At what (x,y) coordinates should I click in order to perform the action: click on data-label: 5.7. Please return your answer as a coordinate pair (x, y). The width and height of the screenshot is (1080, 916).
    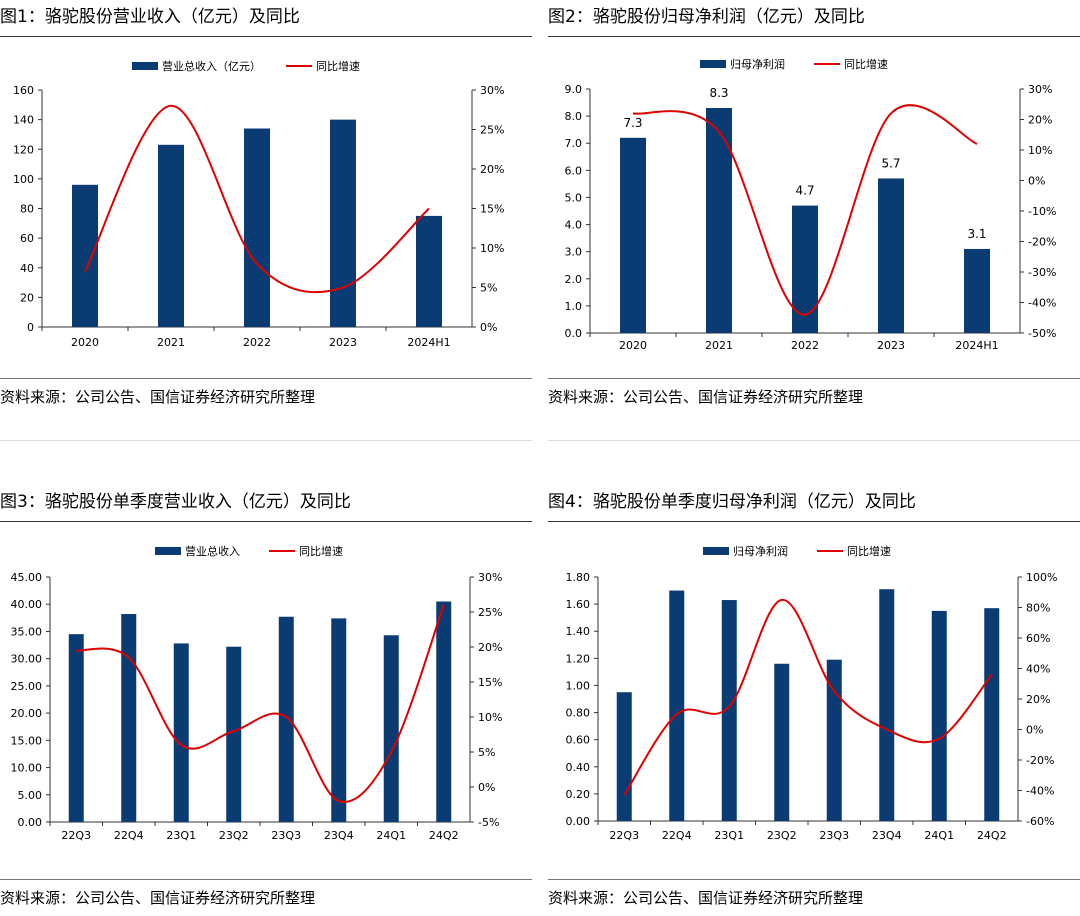
    Looking at the image, I should click on (890, 163).